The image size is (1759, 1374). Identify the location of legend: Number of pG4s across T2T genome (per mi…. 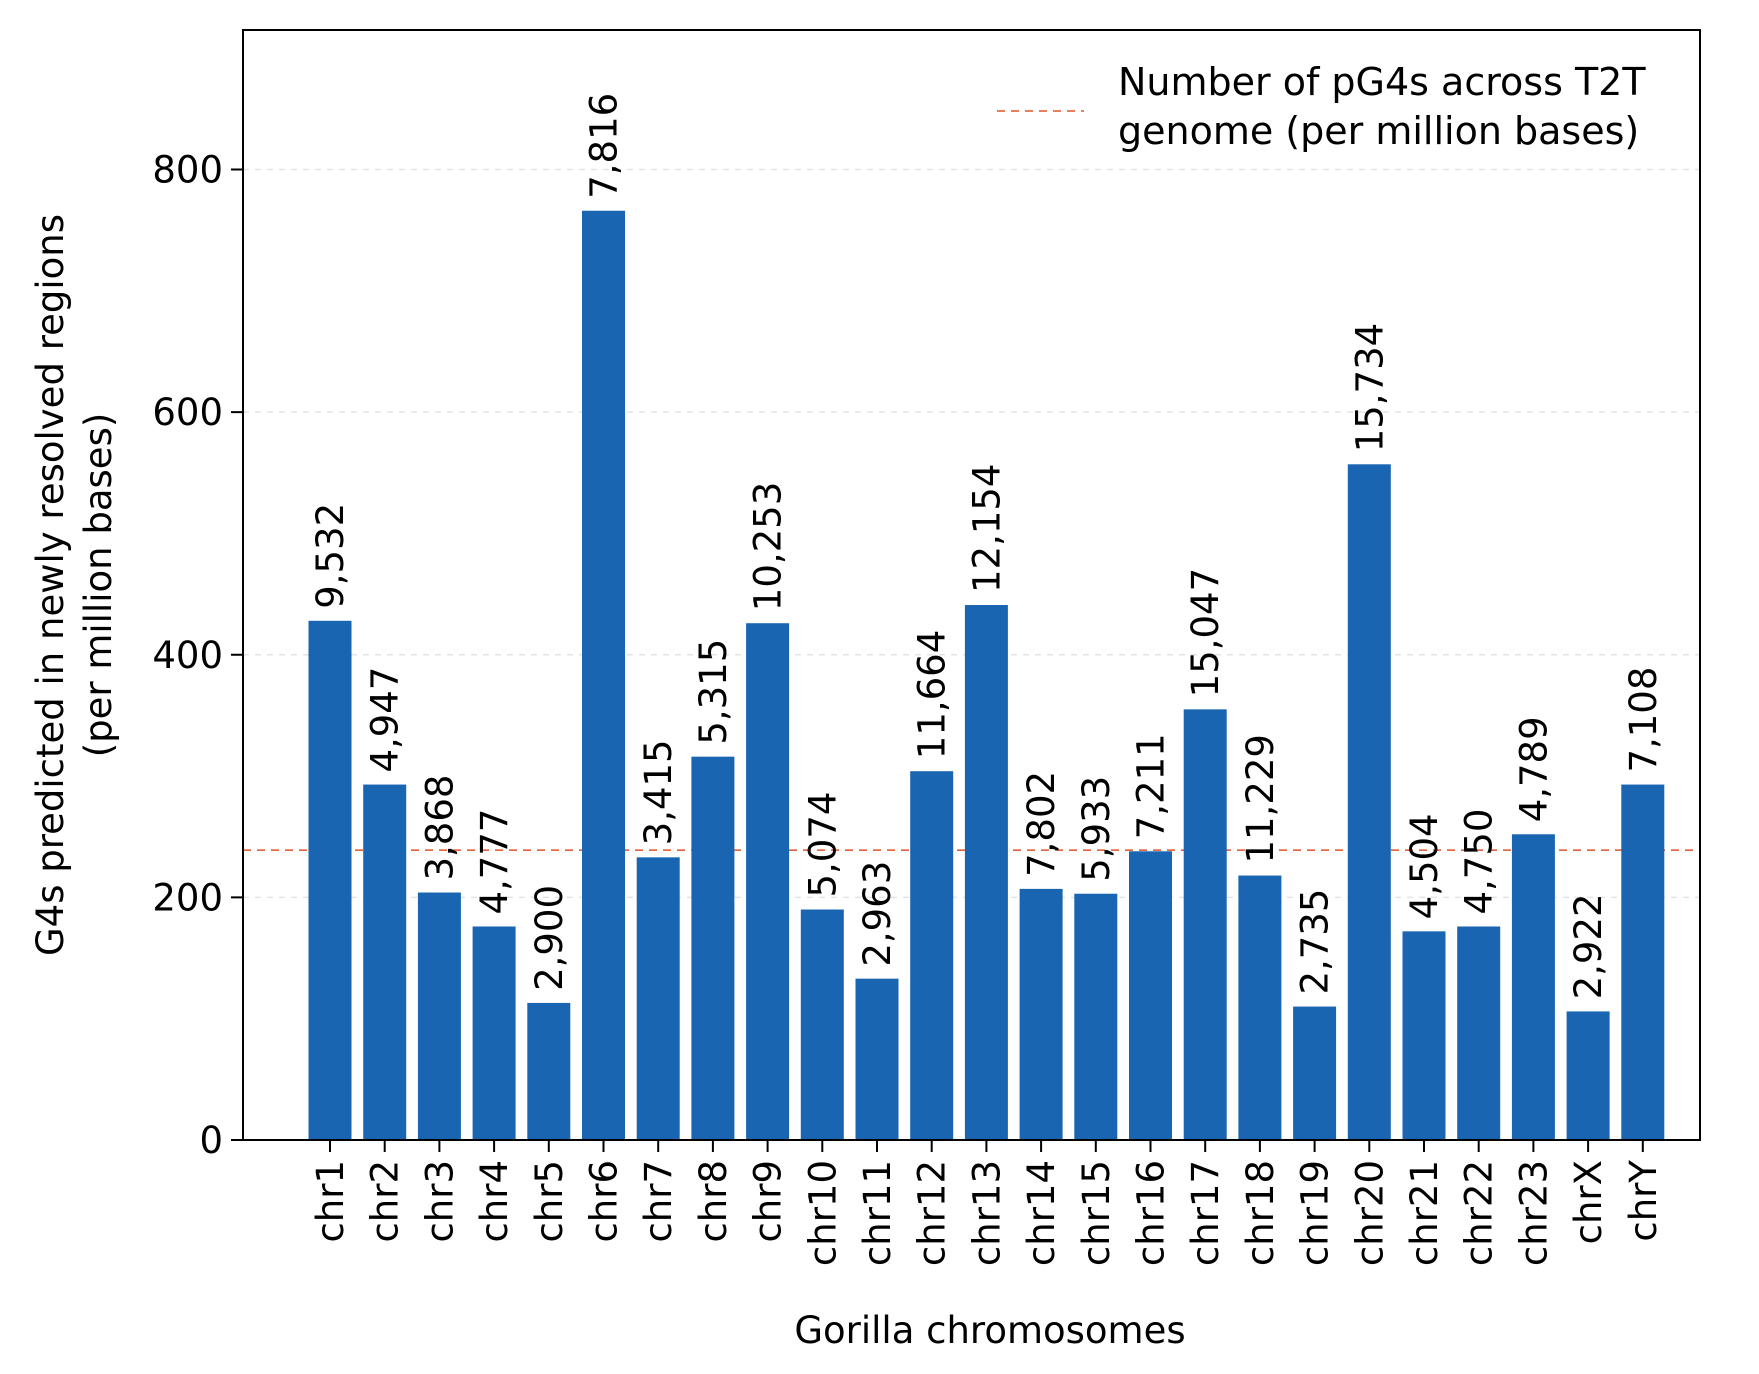
(1321, 106).